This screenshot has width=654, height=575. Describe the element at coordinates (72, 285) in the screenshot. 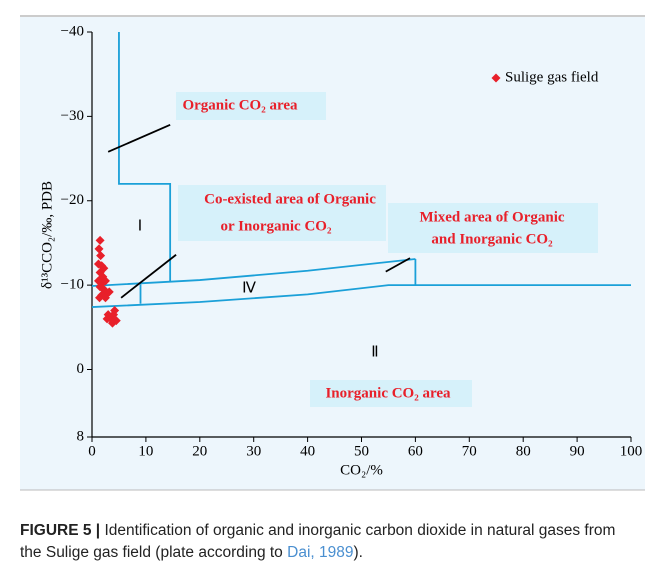

I see `y-tick-label: −10` at that location.